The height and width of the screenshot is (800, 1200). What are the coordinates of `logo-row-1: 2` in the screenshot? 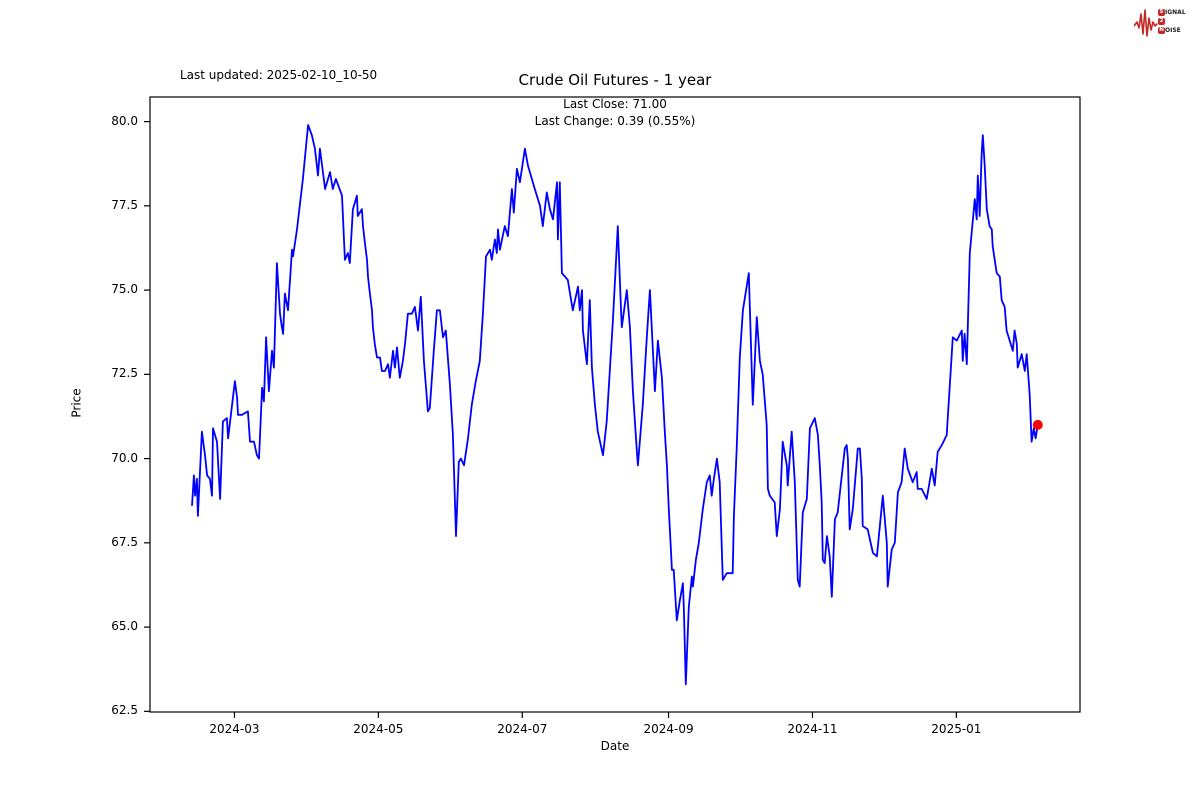 It's located at (1172, 20).